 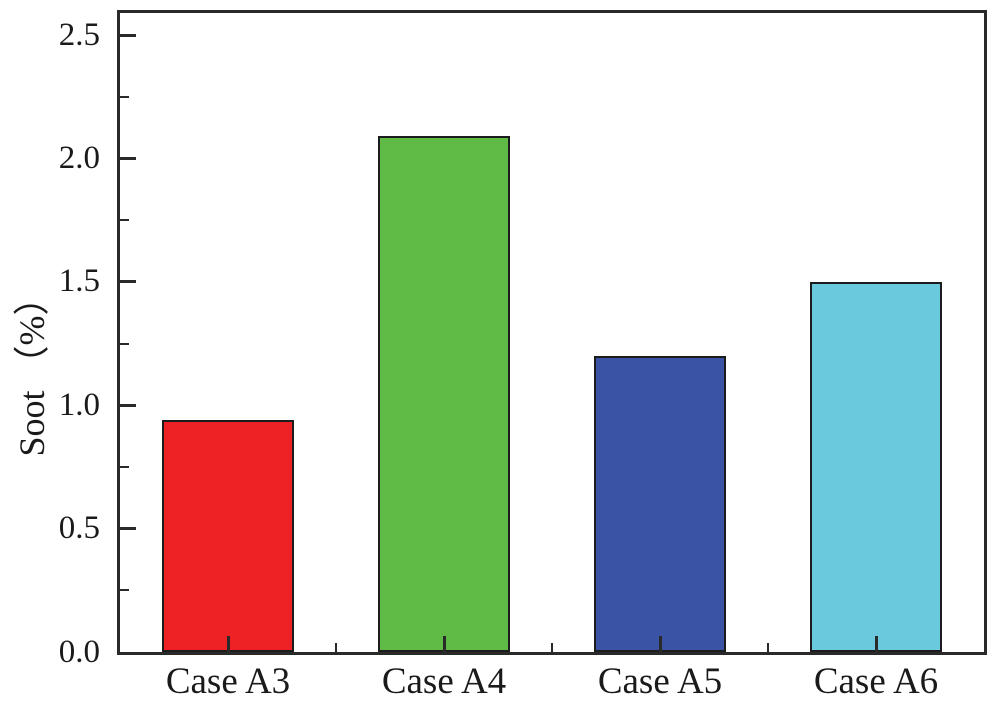 What do you see at coordinates (228, 681) in the screenshot?
I see `x-tick-label-case-a3: Case A3` at bounding box center [228, 681].